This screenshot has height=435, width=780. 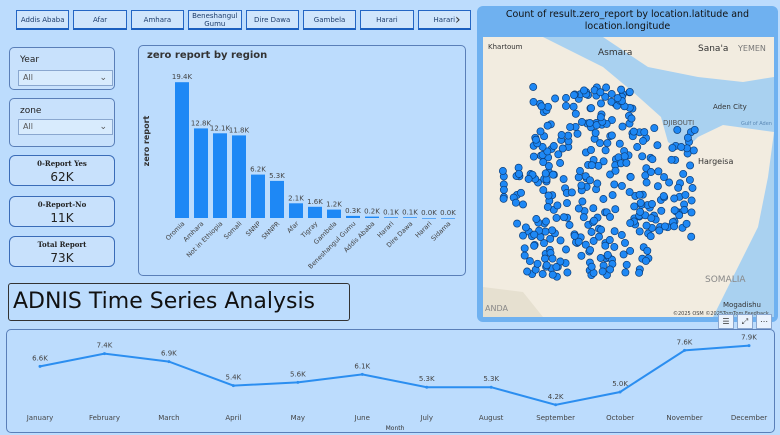 I want to click on line-value-label: 7.9K, so click(x=749, y=338).